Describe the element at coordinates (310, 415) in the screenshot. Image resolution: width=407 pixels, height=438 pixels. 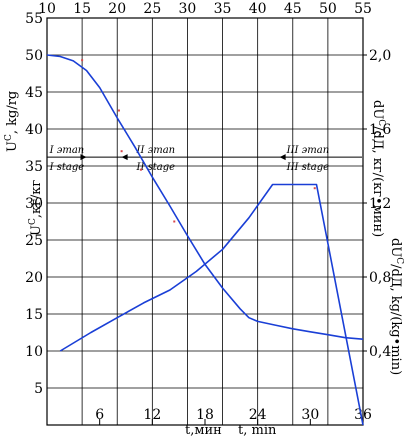
I see `bottom-tick-label: 30` at that location.